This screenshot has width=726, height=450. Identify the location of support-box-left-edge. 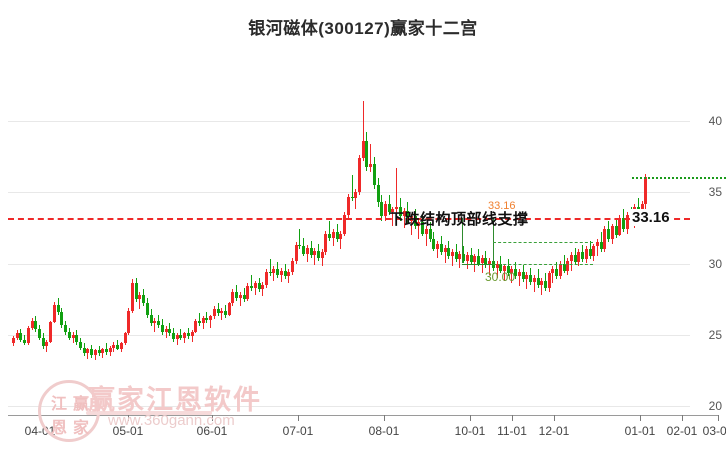
(462, 241).